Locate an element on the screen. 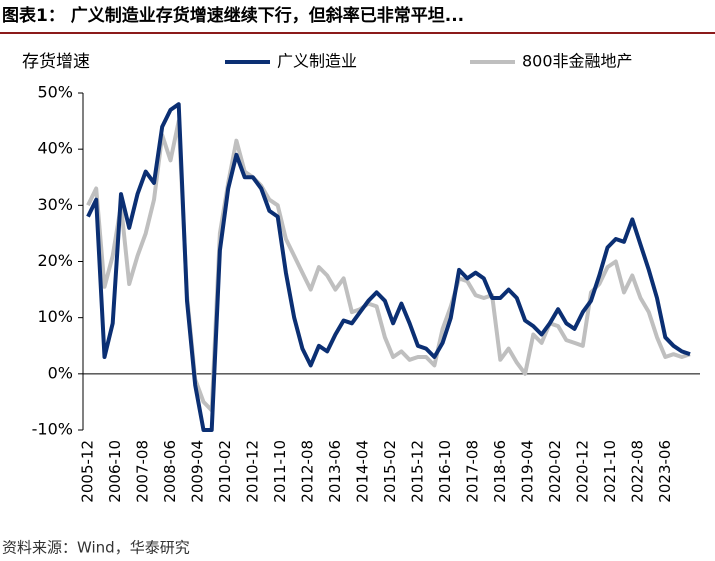 This screenshot has height=561, width=715. x-tick-label: 2005-12 is located at coordinates (88, 471).